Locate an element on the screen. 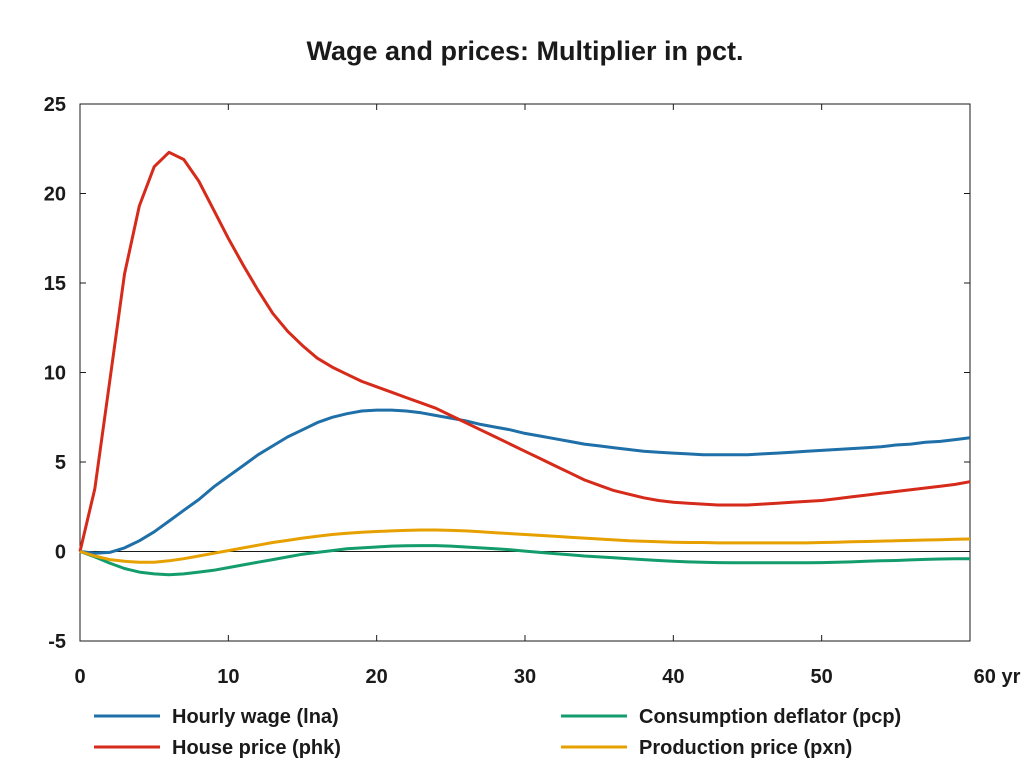  y-tick-label: 0 is located at coordinates (60, 553).